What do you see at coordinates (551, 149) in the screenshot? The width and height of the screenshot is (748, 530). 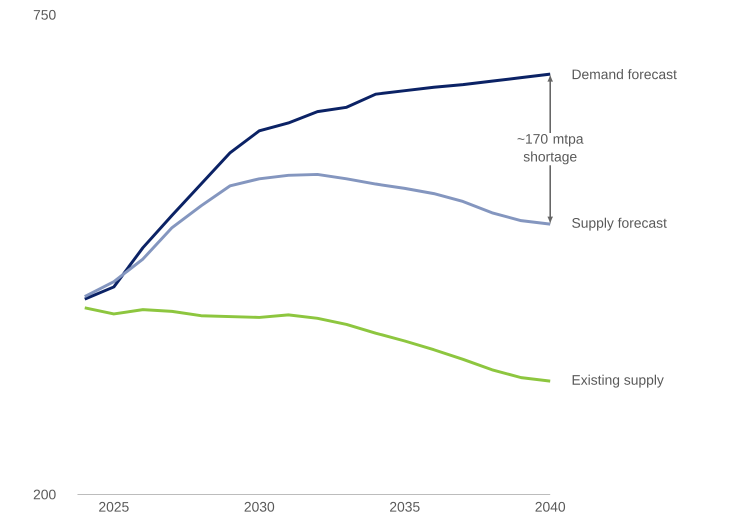 I see `annotation: ~170 mtpa shortage` at bounding box center [551, 149].